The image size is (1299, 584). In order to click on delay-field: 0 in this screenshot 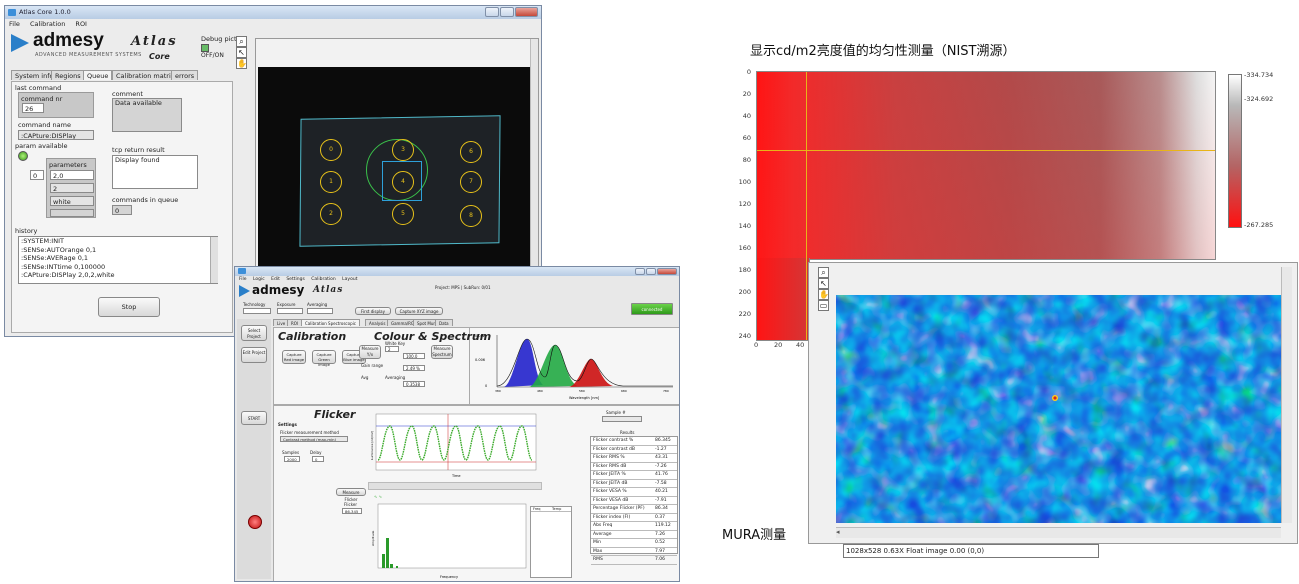, I will do `click(318, 459)`.